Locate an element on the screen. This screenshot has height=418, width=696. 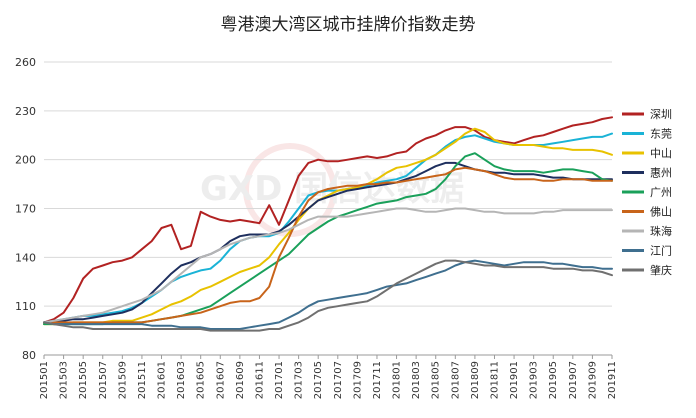
chart-title: 粤港澳大湾区城市挂牌价指数走势 is located at coordinates (348, 25).